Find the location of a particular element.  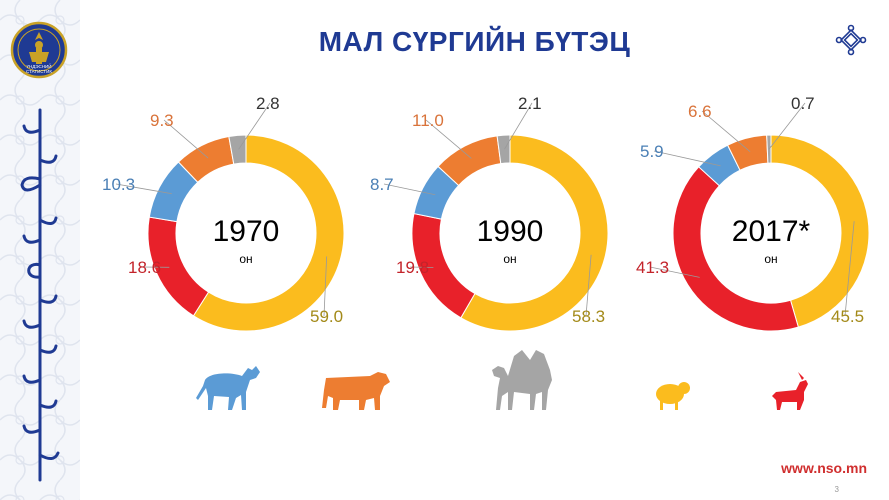

data-label-camel: 2.1 is located at coordinates (530, 103).